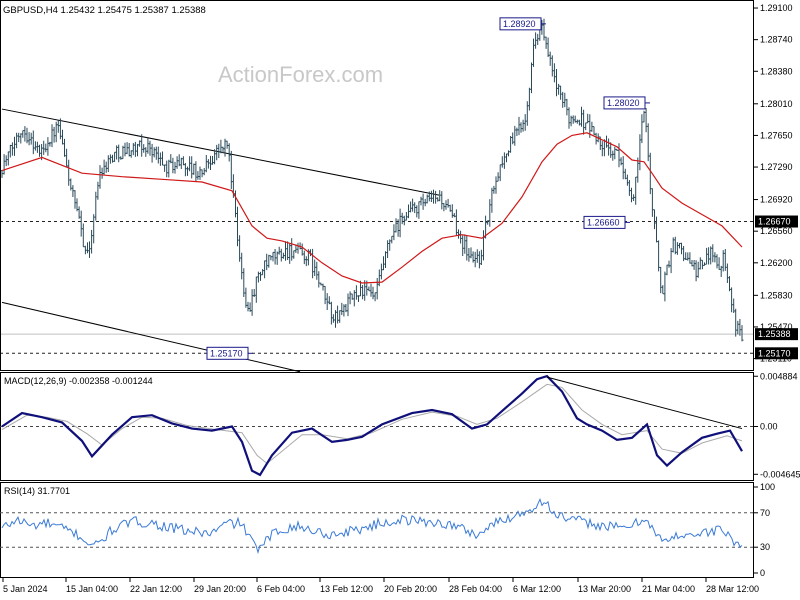 The height and width of the screenshot is (600, 800). Describe the element at coordinates (762, 573) in the screenshot. I see `rsi-tick-label: 0` at that location.